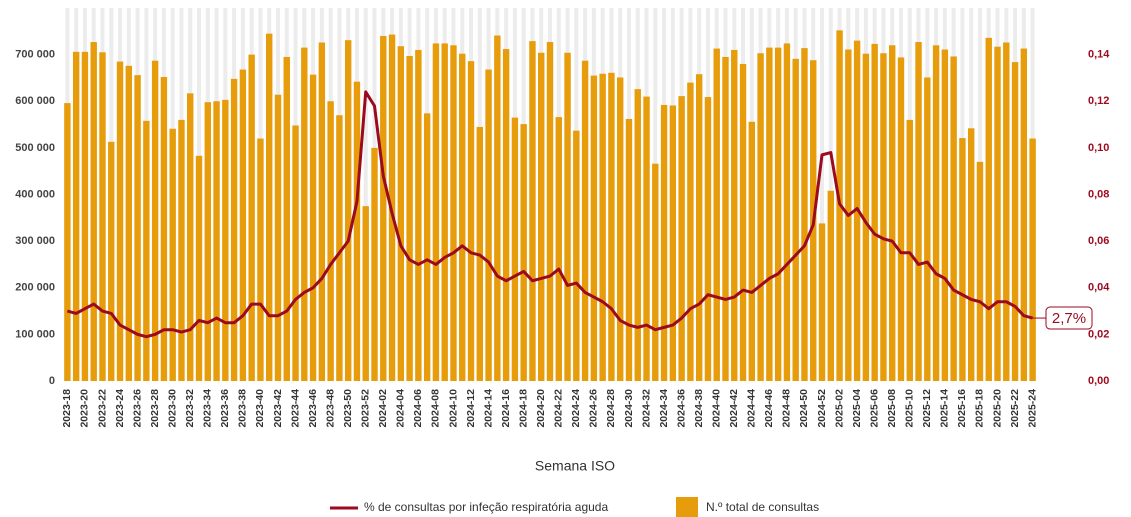  I want to click on x-tick-label: 2024-34, so click(664, 408).